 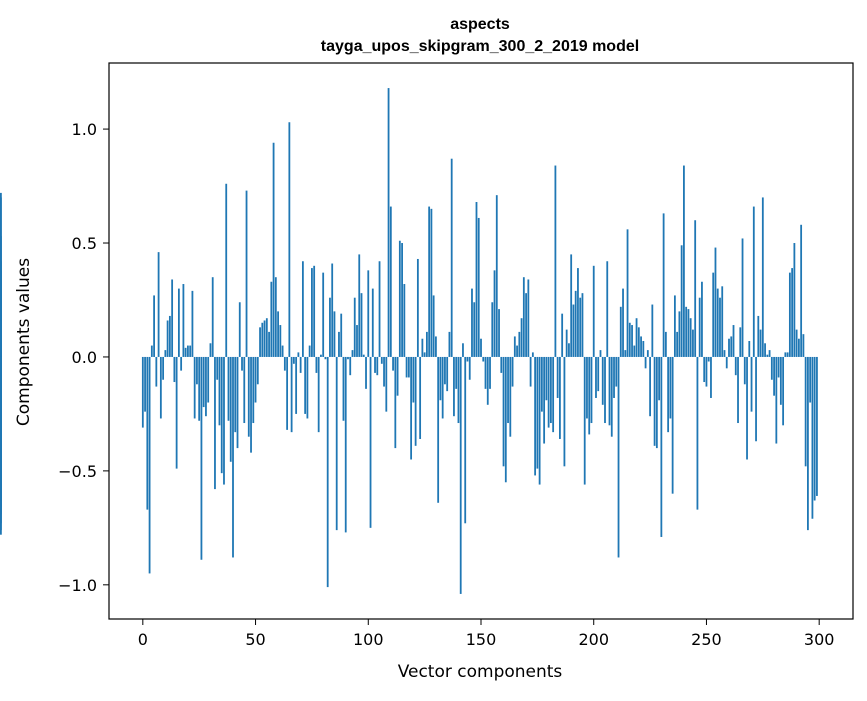 What do you see at coordinates (24, 342) in the screenshot?
I see `y-axis-label: Components values` at bounding box center [24, 342].